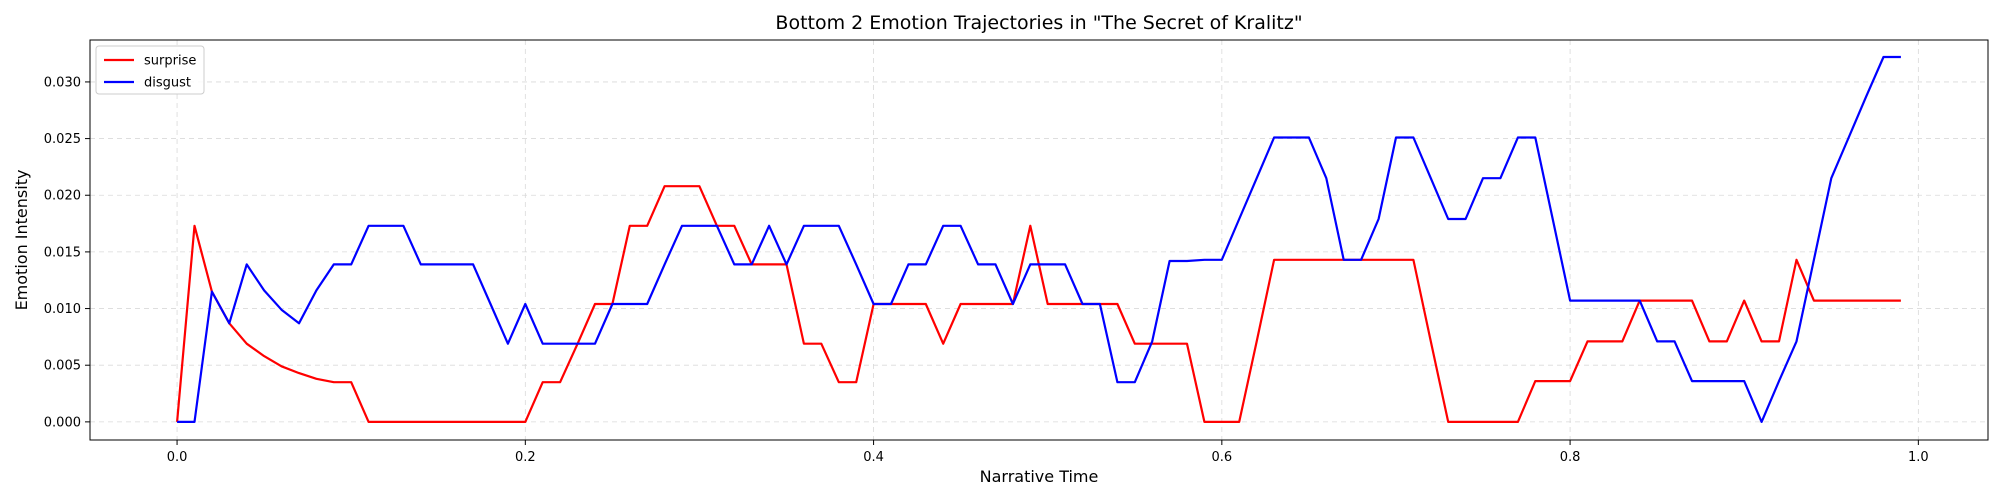 The width and height of the screenshot is (2000, 504). Describe the element at coordinates (62, 139) in the screenshot. I see `y-tick-label: 0.025` at that location.